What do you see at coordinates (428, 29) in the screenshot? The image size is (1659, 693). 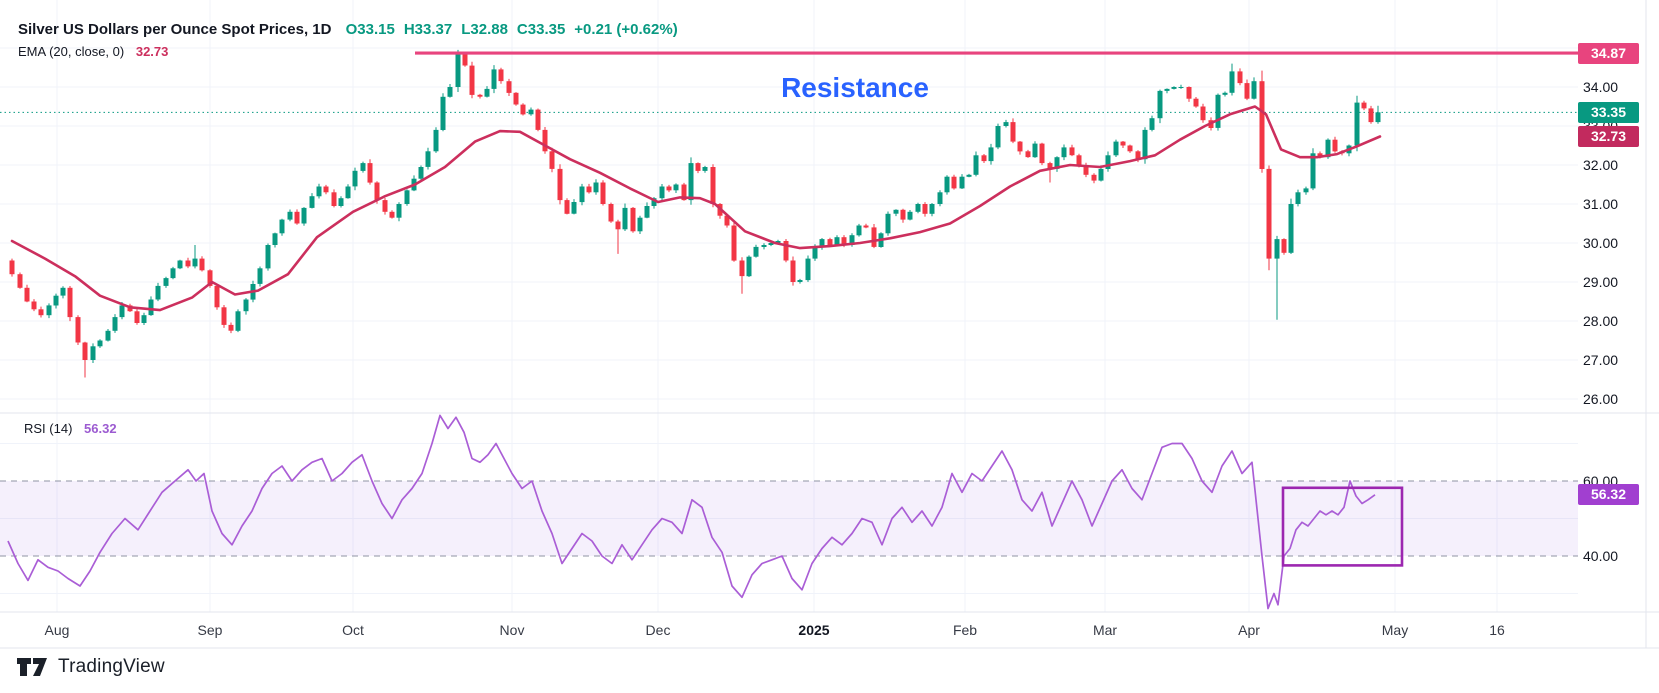 I see `high-value: H33.37` at bounding box center [428, 29].